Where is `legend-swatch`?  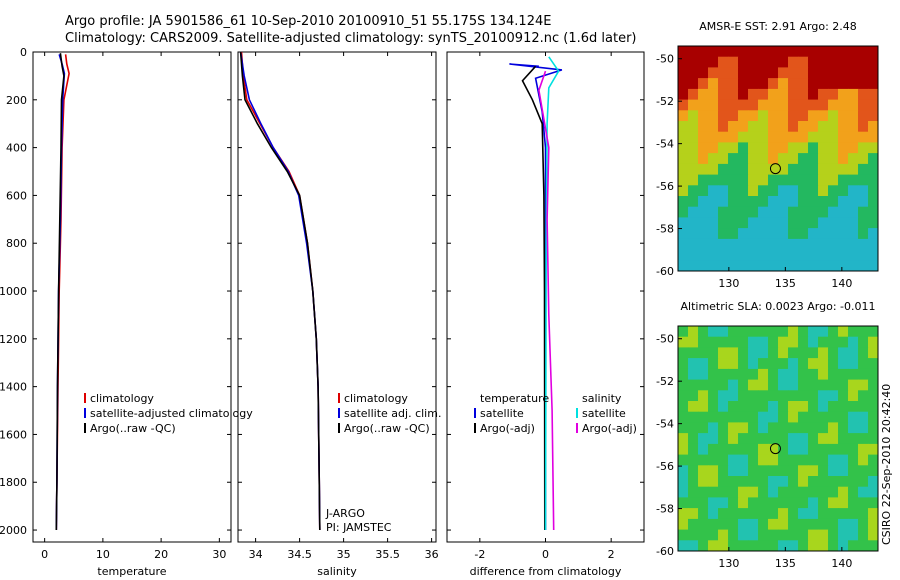
legend-swatch is located at coordinates (339, 398).